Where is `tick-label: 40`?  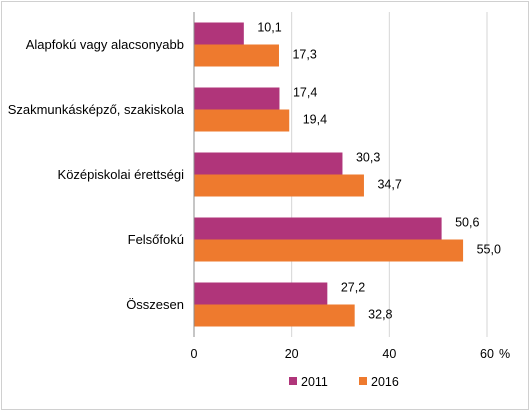
tick-label: 40 is located at coordinates (389, 354).